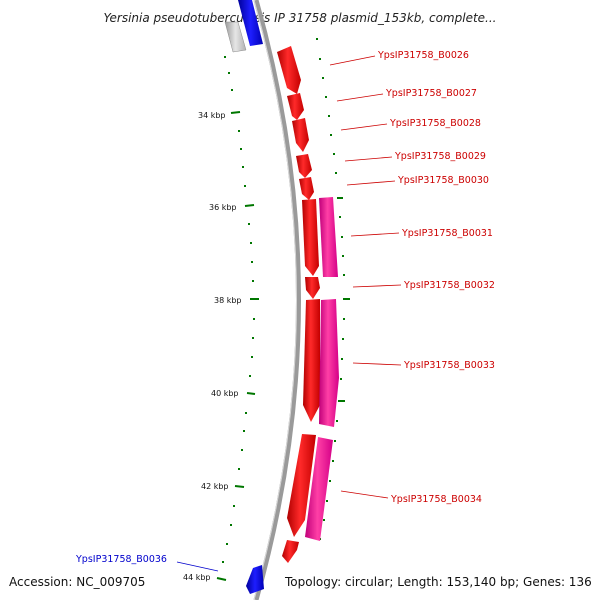 This screenshot has height=600, width=600. Describe the element at coordinates (306, 188) in the screenshot. I see `gene-b0030` at that location.